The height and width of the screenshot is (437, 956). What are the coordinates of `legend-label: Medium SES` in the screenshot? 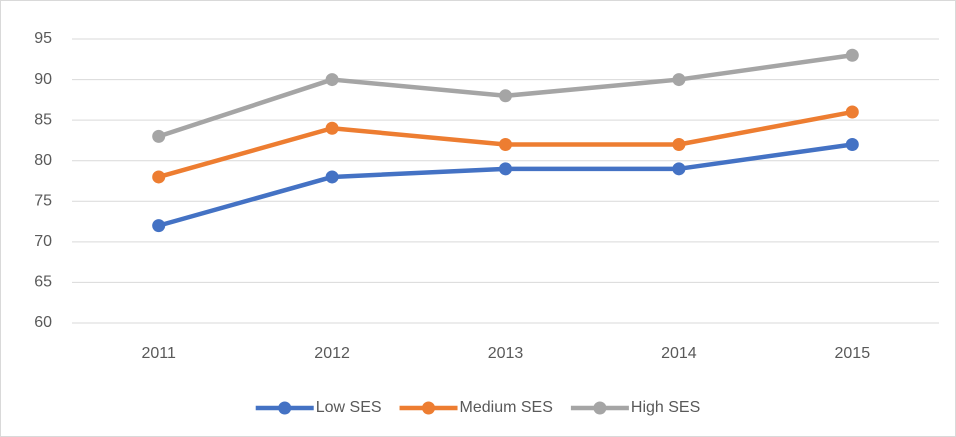 It's located at (506, 407).